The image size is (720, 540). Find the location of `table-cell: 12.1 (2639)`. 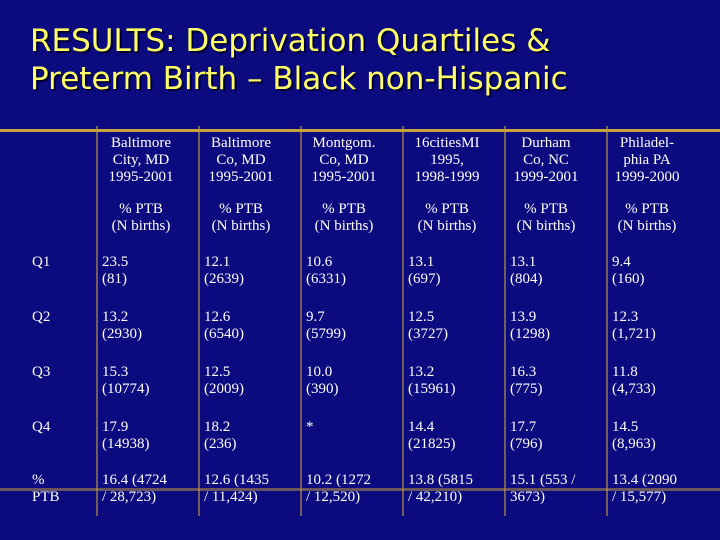

table-cell: 12.1 (2639) is located at coordinates (224, 271).